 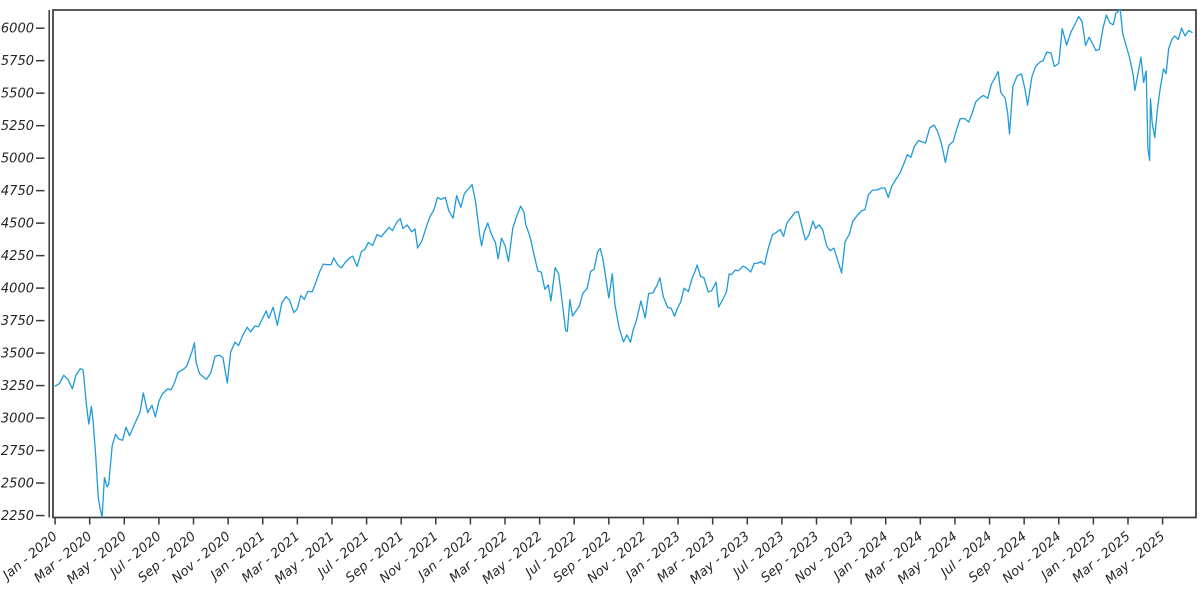 I want to click on y-tick-label: 3250, so click(x=17, y=386).